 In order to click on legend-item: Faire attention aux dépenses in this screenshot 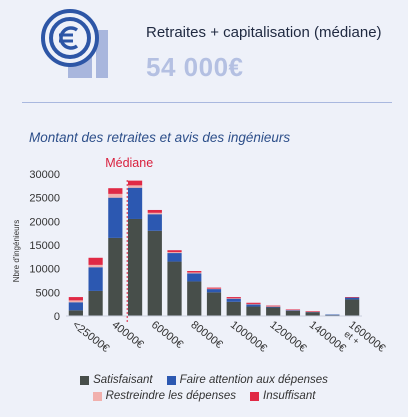, I will do `click(247, 380)`.